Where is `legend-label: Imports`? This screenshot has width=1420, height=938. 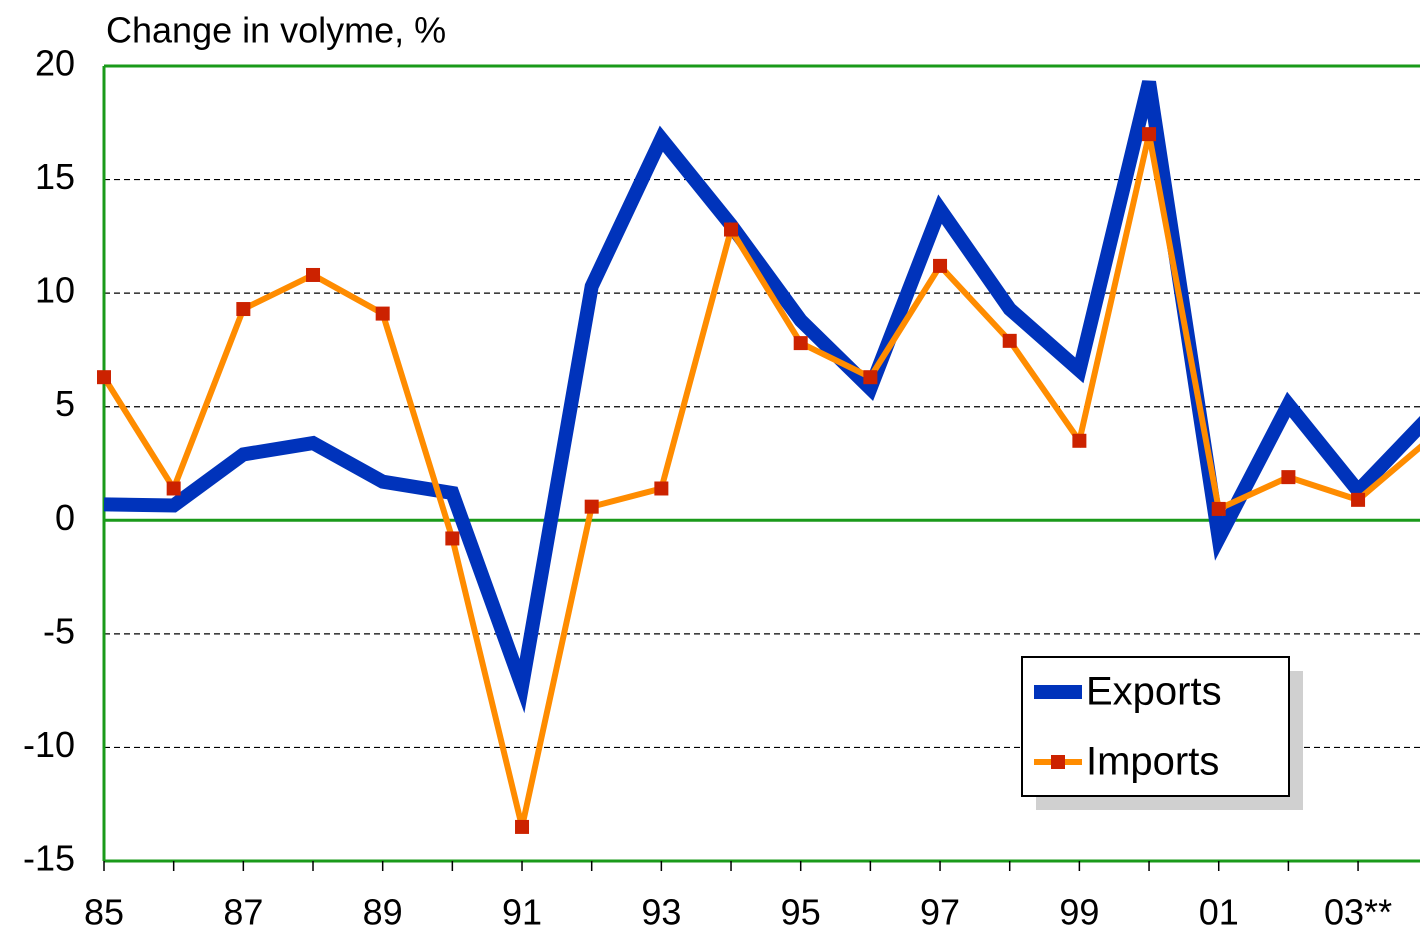
legend-label: Imports is located at coordinates (1152, 762).